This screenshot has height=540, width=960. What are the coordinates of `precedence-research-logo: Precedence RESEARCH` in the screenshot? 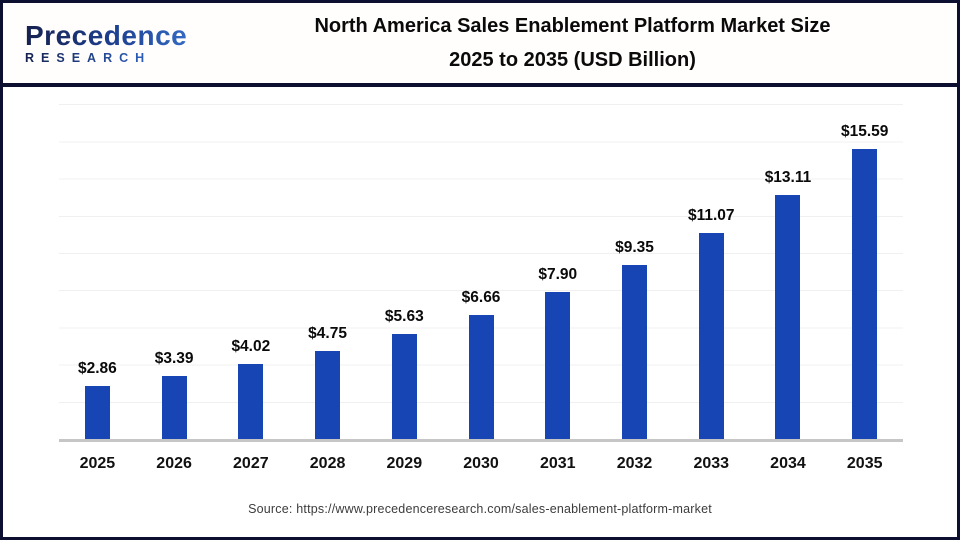 It's located at (110, 42).